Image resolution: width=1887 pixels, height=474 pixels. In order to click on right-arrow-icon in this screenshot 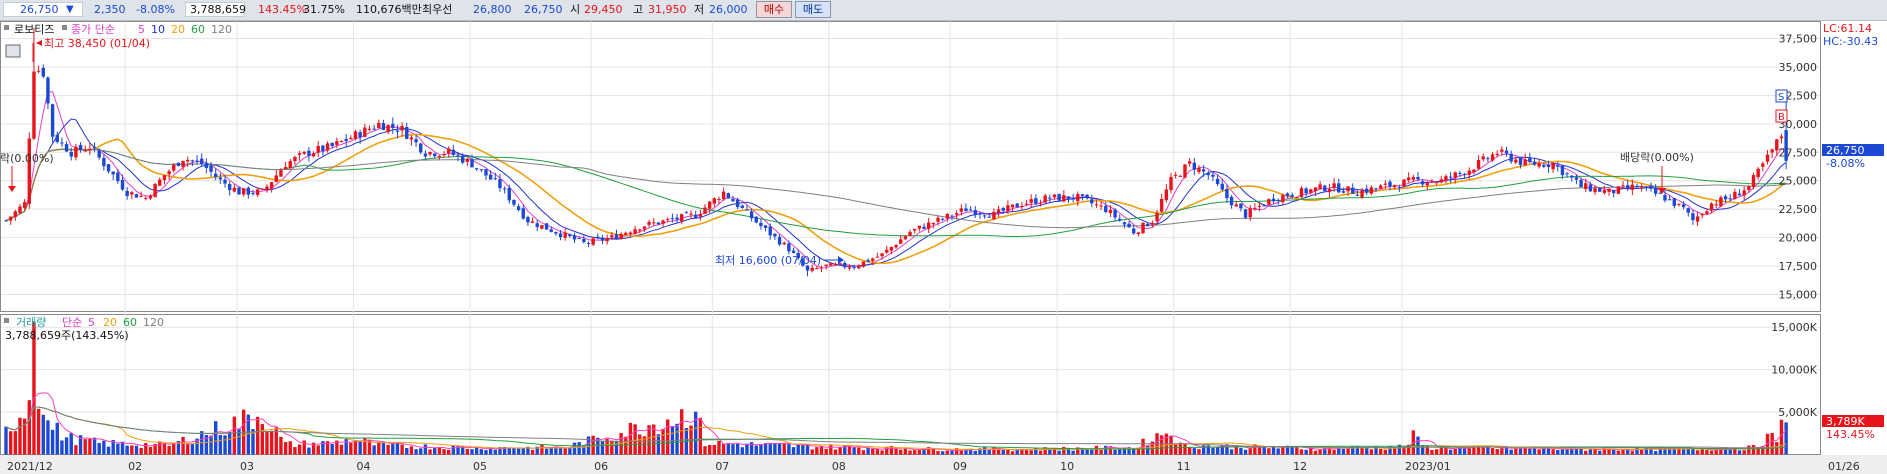, I will do `click(841, 260)`.